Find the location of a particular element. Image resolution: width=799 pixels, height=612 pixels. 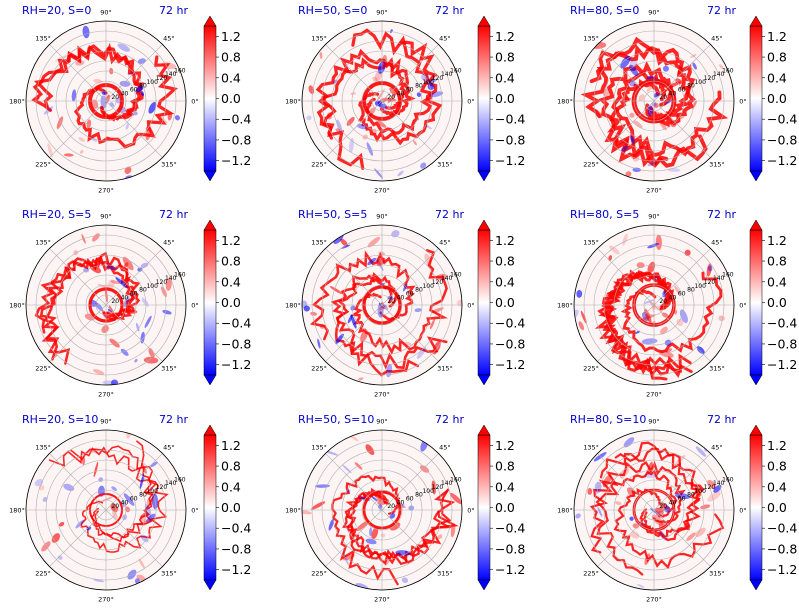

field-texture is located at coordinates (103, 309).